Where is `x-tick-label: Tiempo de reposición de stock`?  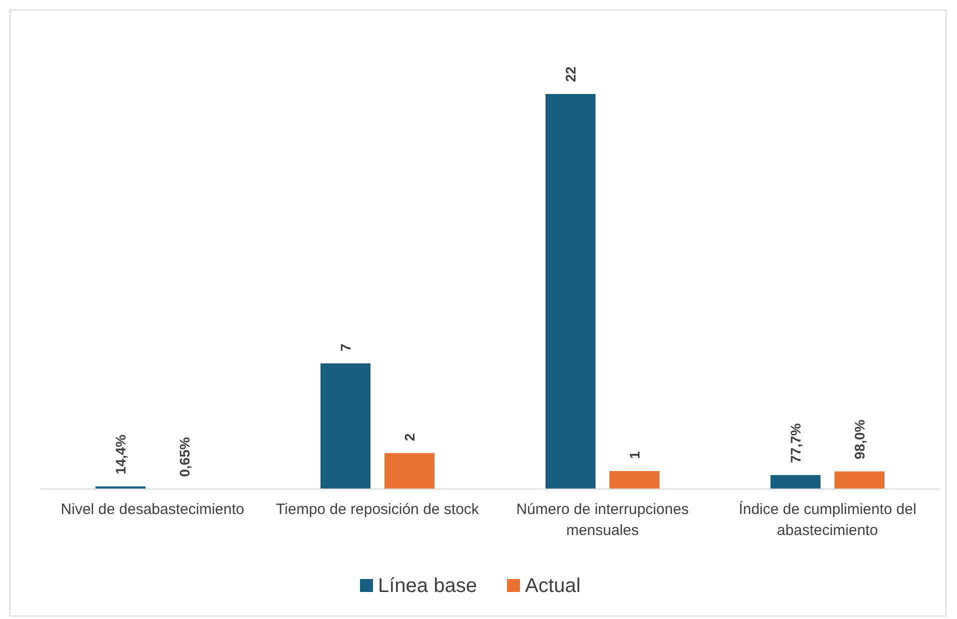 x-tick-label: Tiempo de reposición de stock is located at coordinates (378, 509).